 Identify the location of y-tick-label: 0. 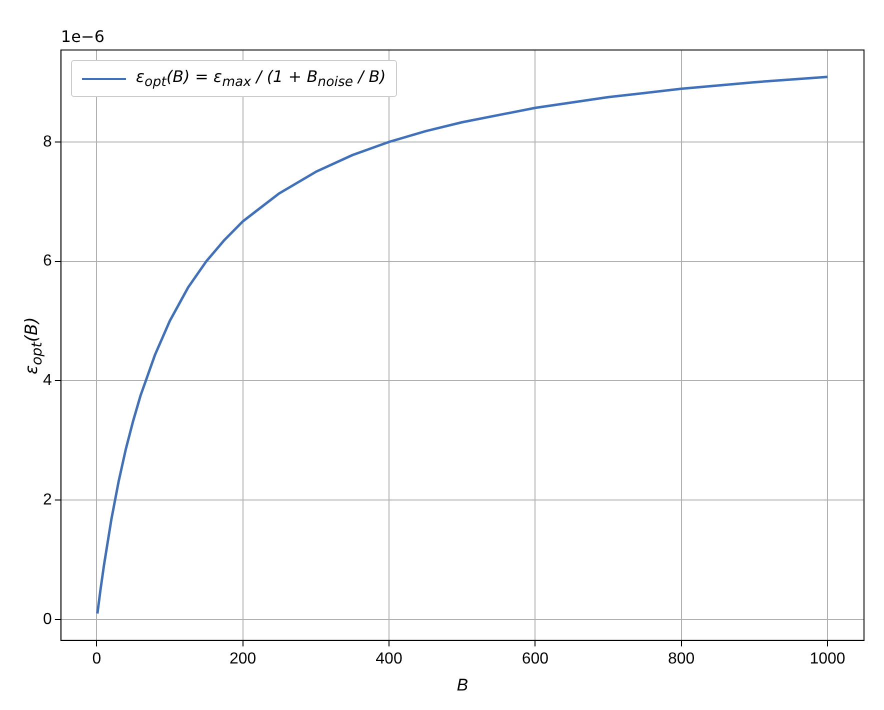
(47, 619).